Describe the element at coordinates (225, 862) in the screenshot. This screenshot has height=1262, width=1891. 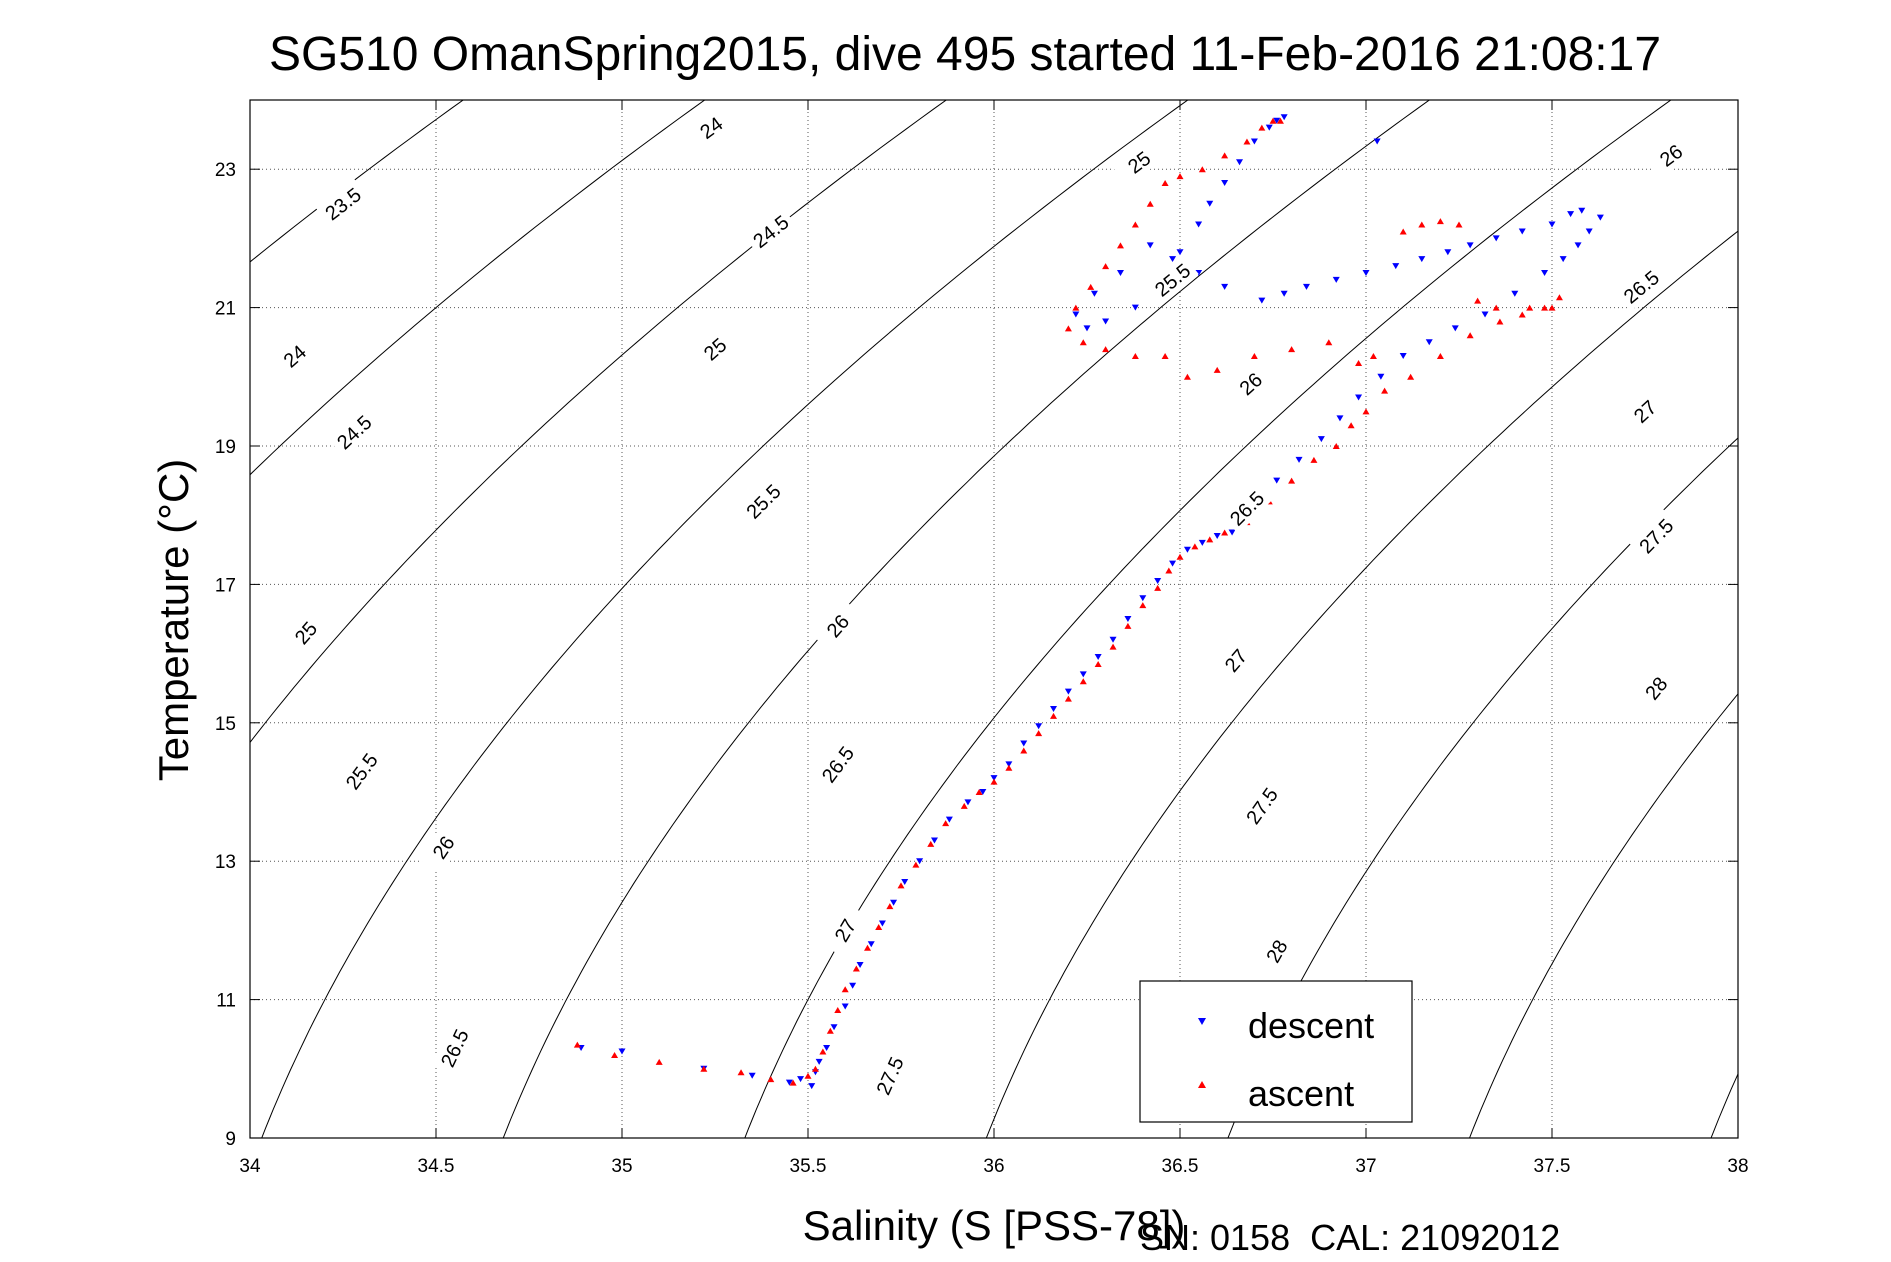
I see `y-tick-label: 13` at that location.